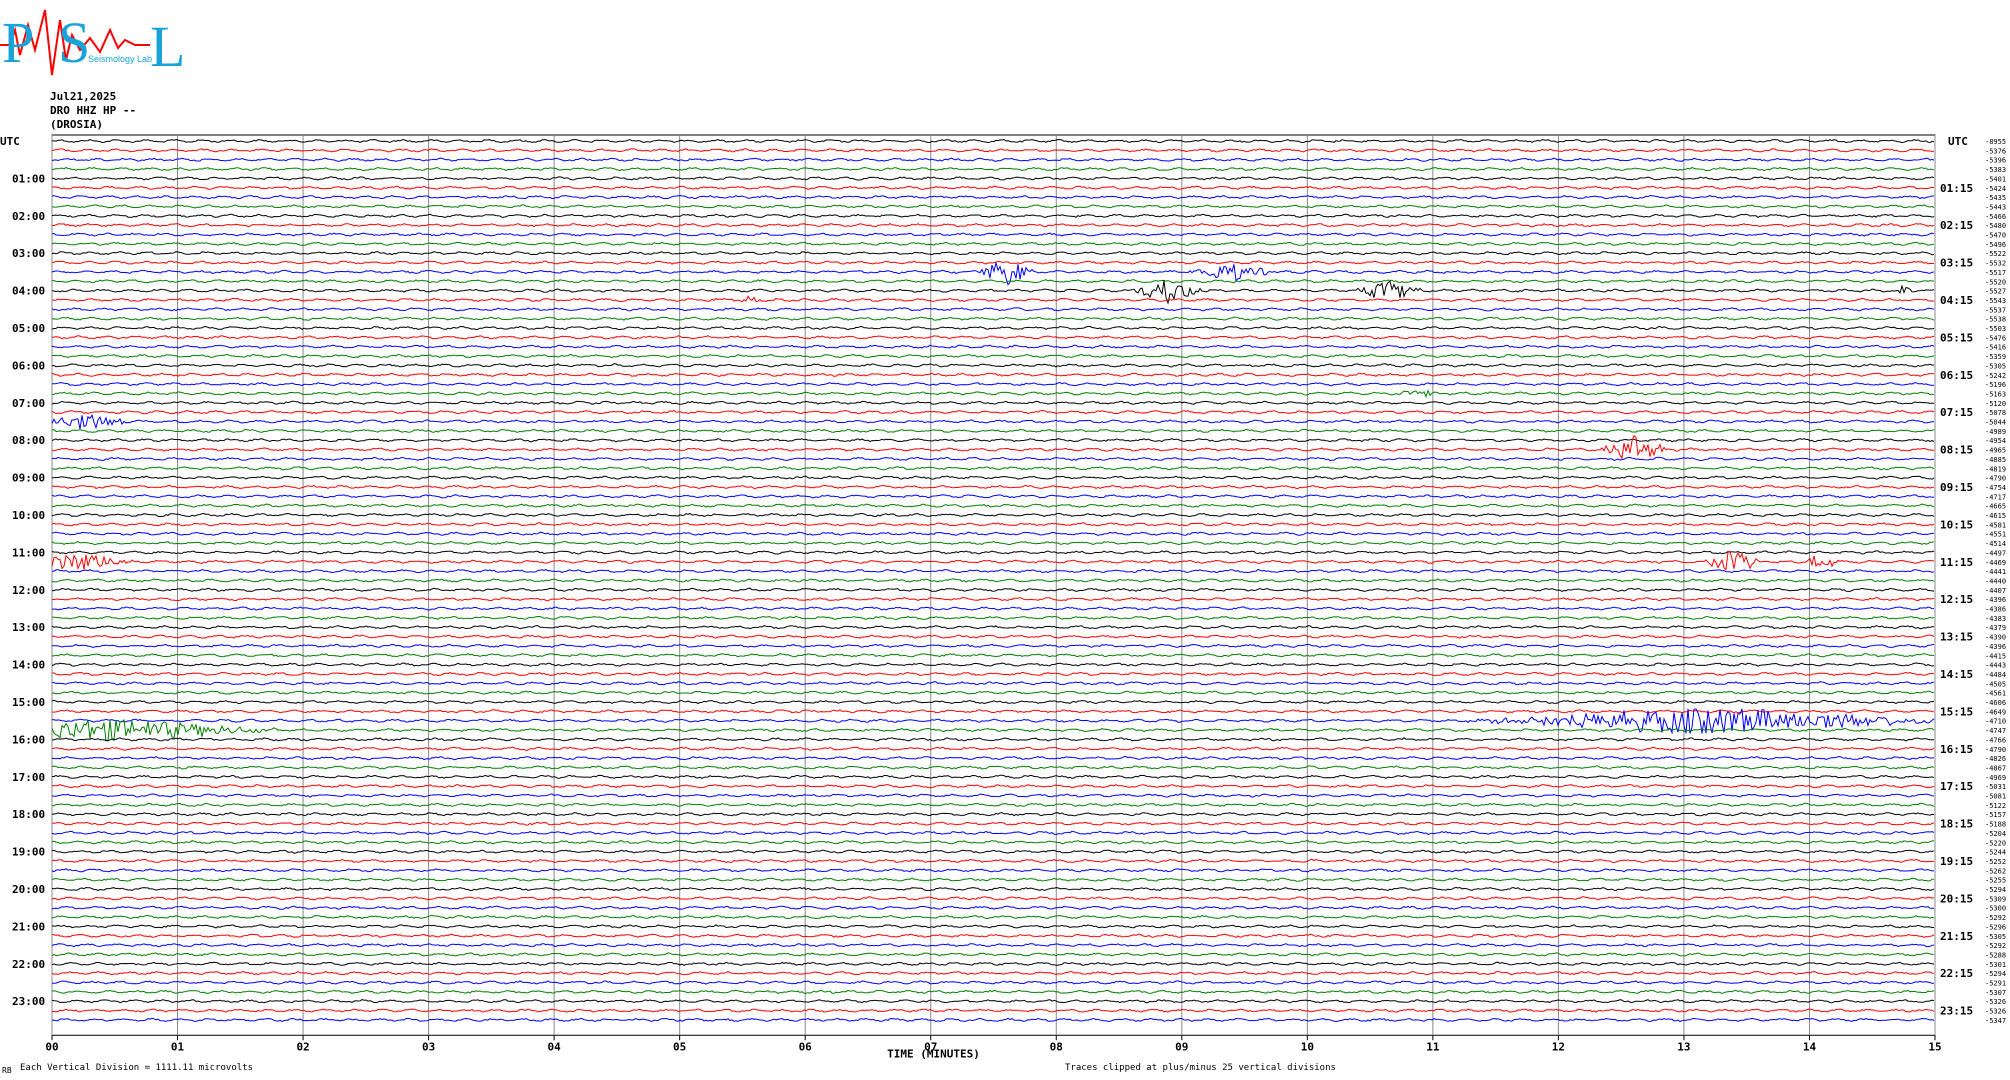  I want to click on right-hour-label: 16:15, so click(1956, 749).